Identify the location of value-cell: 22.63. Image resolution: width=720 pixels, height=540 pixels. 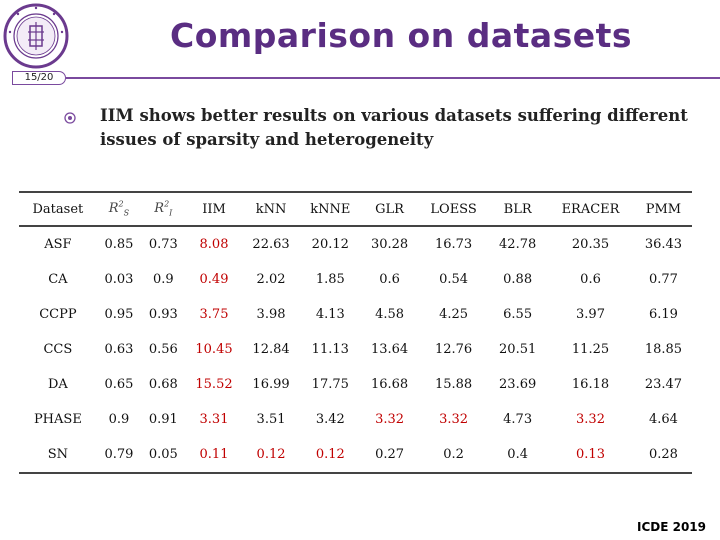
(271, 244).